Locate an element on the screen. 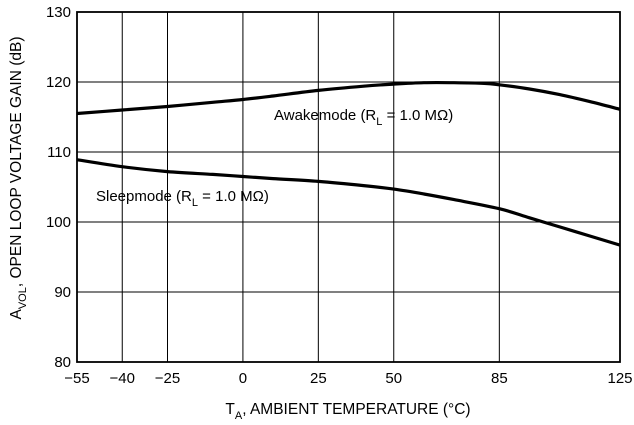 The height and width of the screenshot is (425, 634). x-tick-label: 125 is located at coordinates (619, 378).